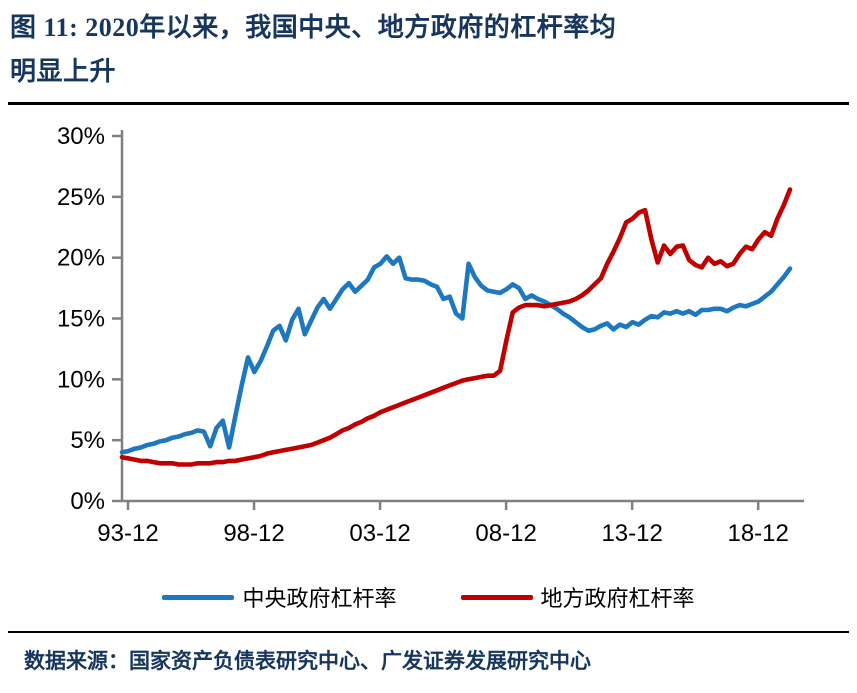 The height and width of the screenshot is (693, 857). What do you see at coordinates (313, 27) in the screenshot?
I see `figure-title-line1: 图 11: 2020年以来，我国中央、地方政府的杠杆率均` at bounding box center [313, 27].